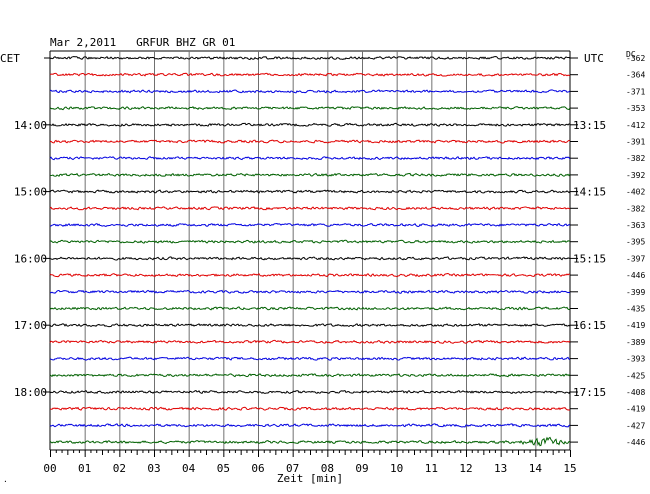 The image size is (650, 494). I want to click on right-timezone-label: UTC, so click(594, 58).